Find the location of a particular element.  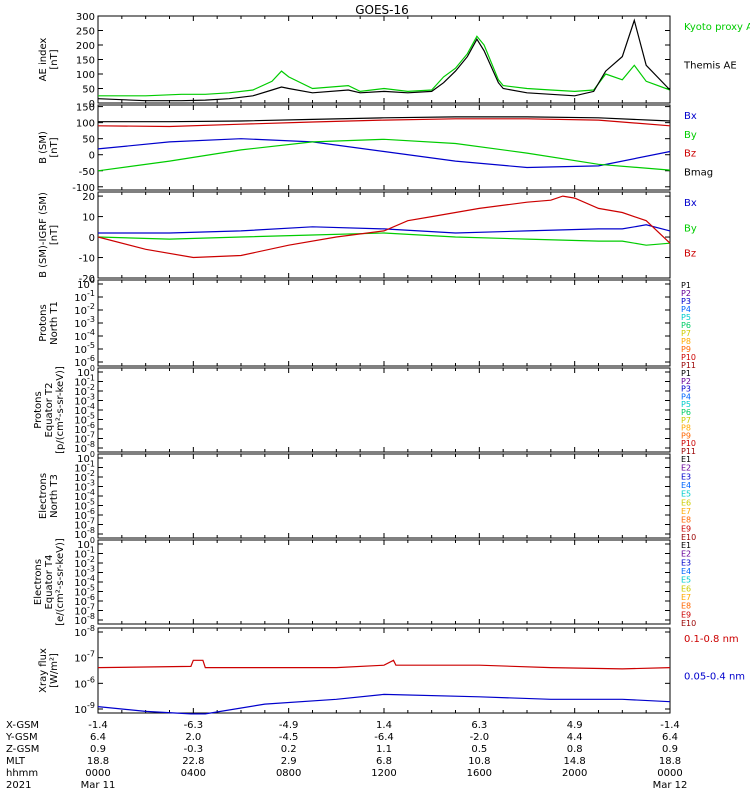

y-tick-label: 10-1 is located at coordinates (84, 553).